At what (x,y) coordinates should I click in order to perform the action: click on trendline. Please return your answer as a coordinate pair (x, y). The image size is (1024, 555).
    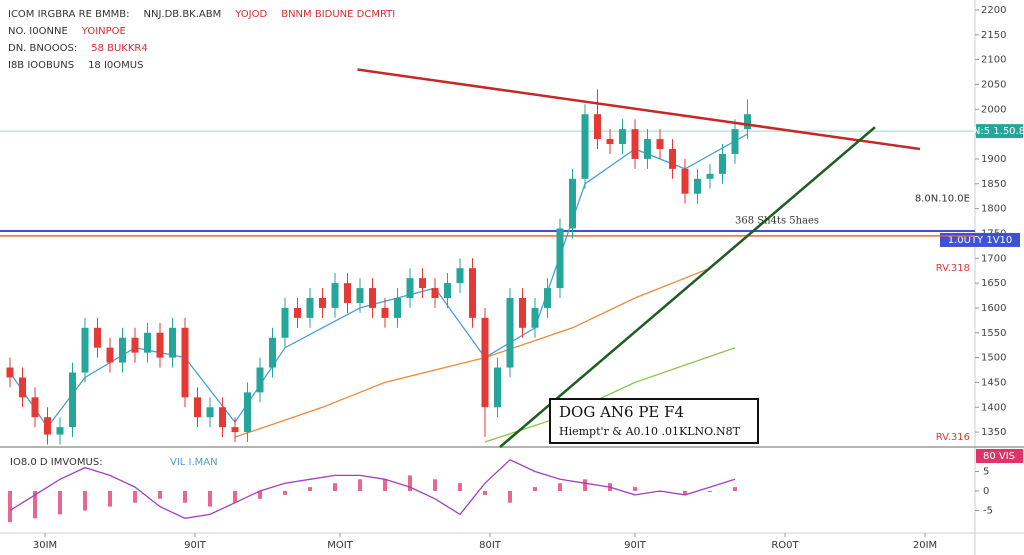
    Looking at the image, I should click on (639, 109).